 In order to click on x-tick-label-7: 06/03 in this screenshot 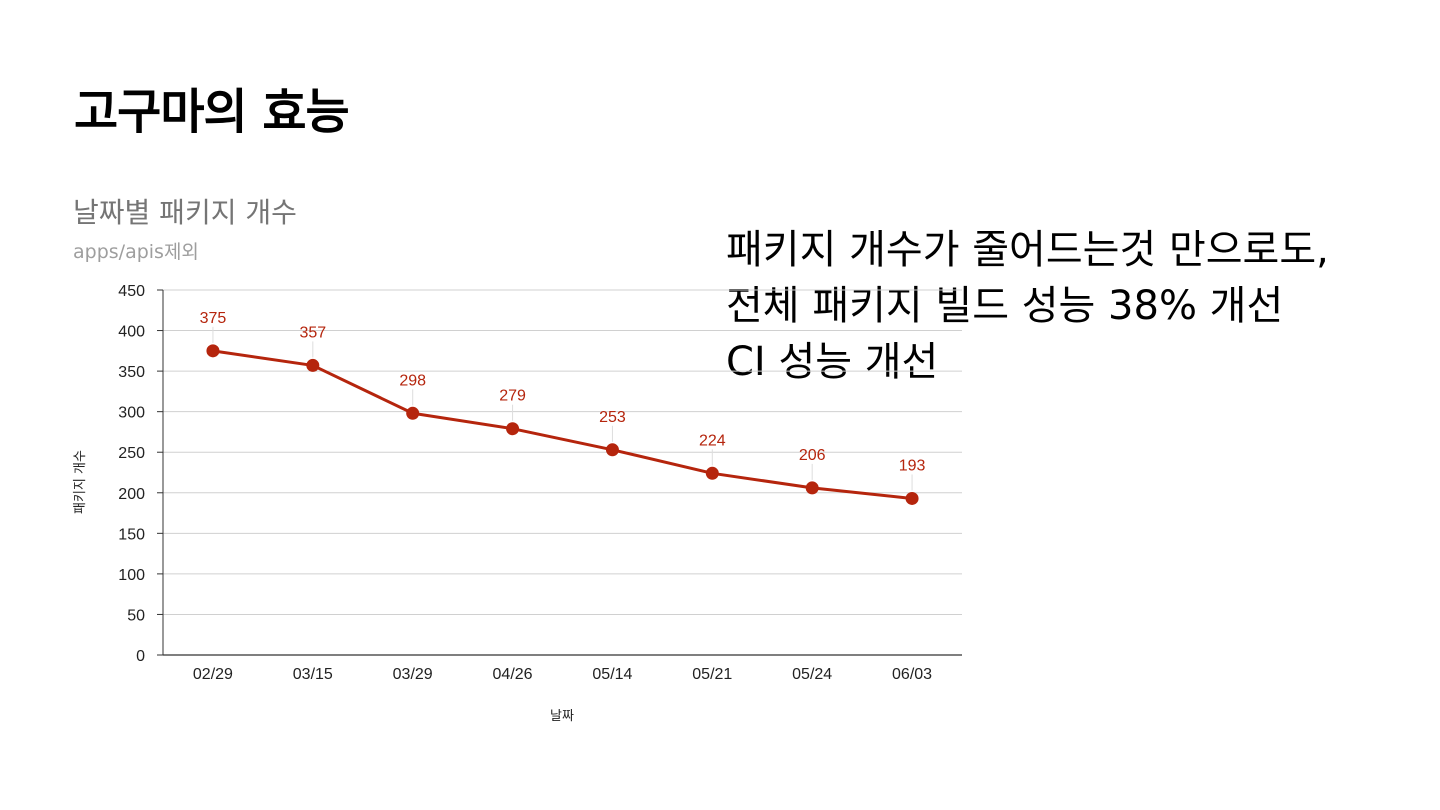, I will do `click(912, 674)`.